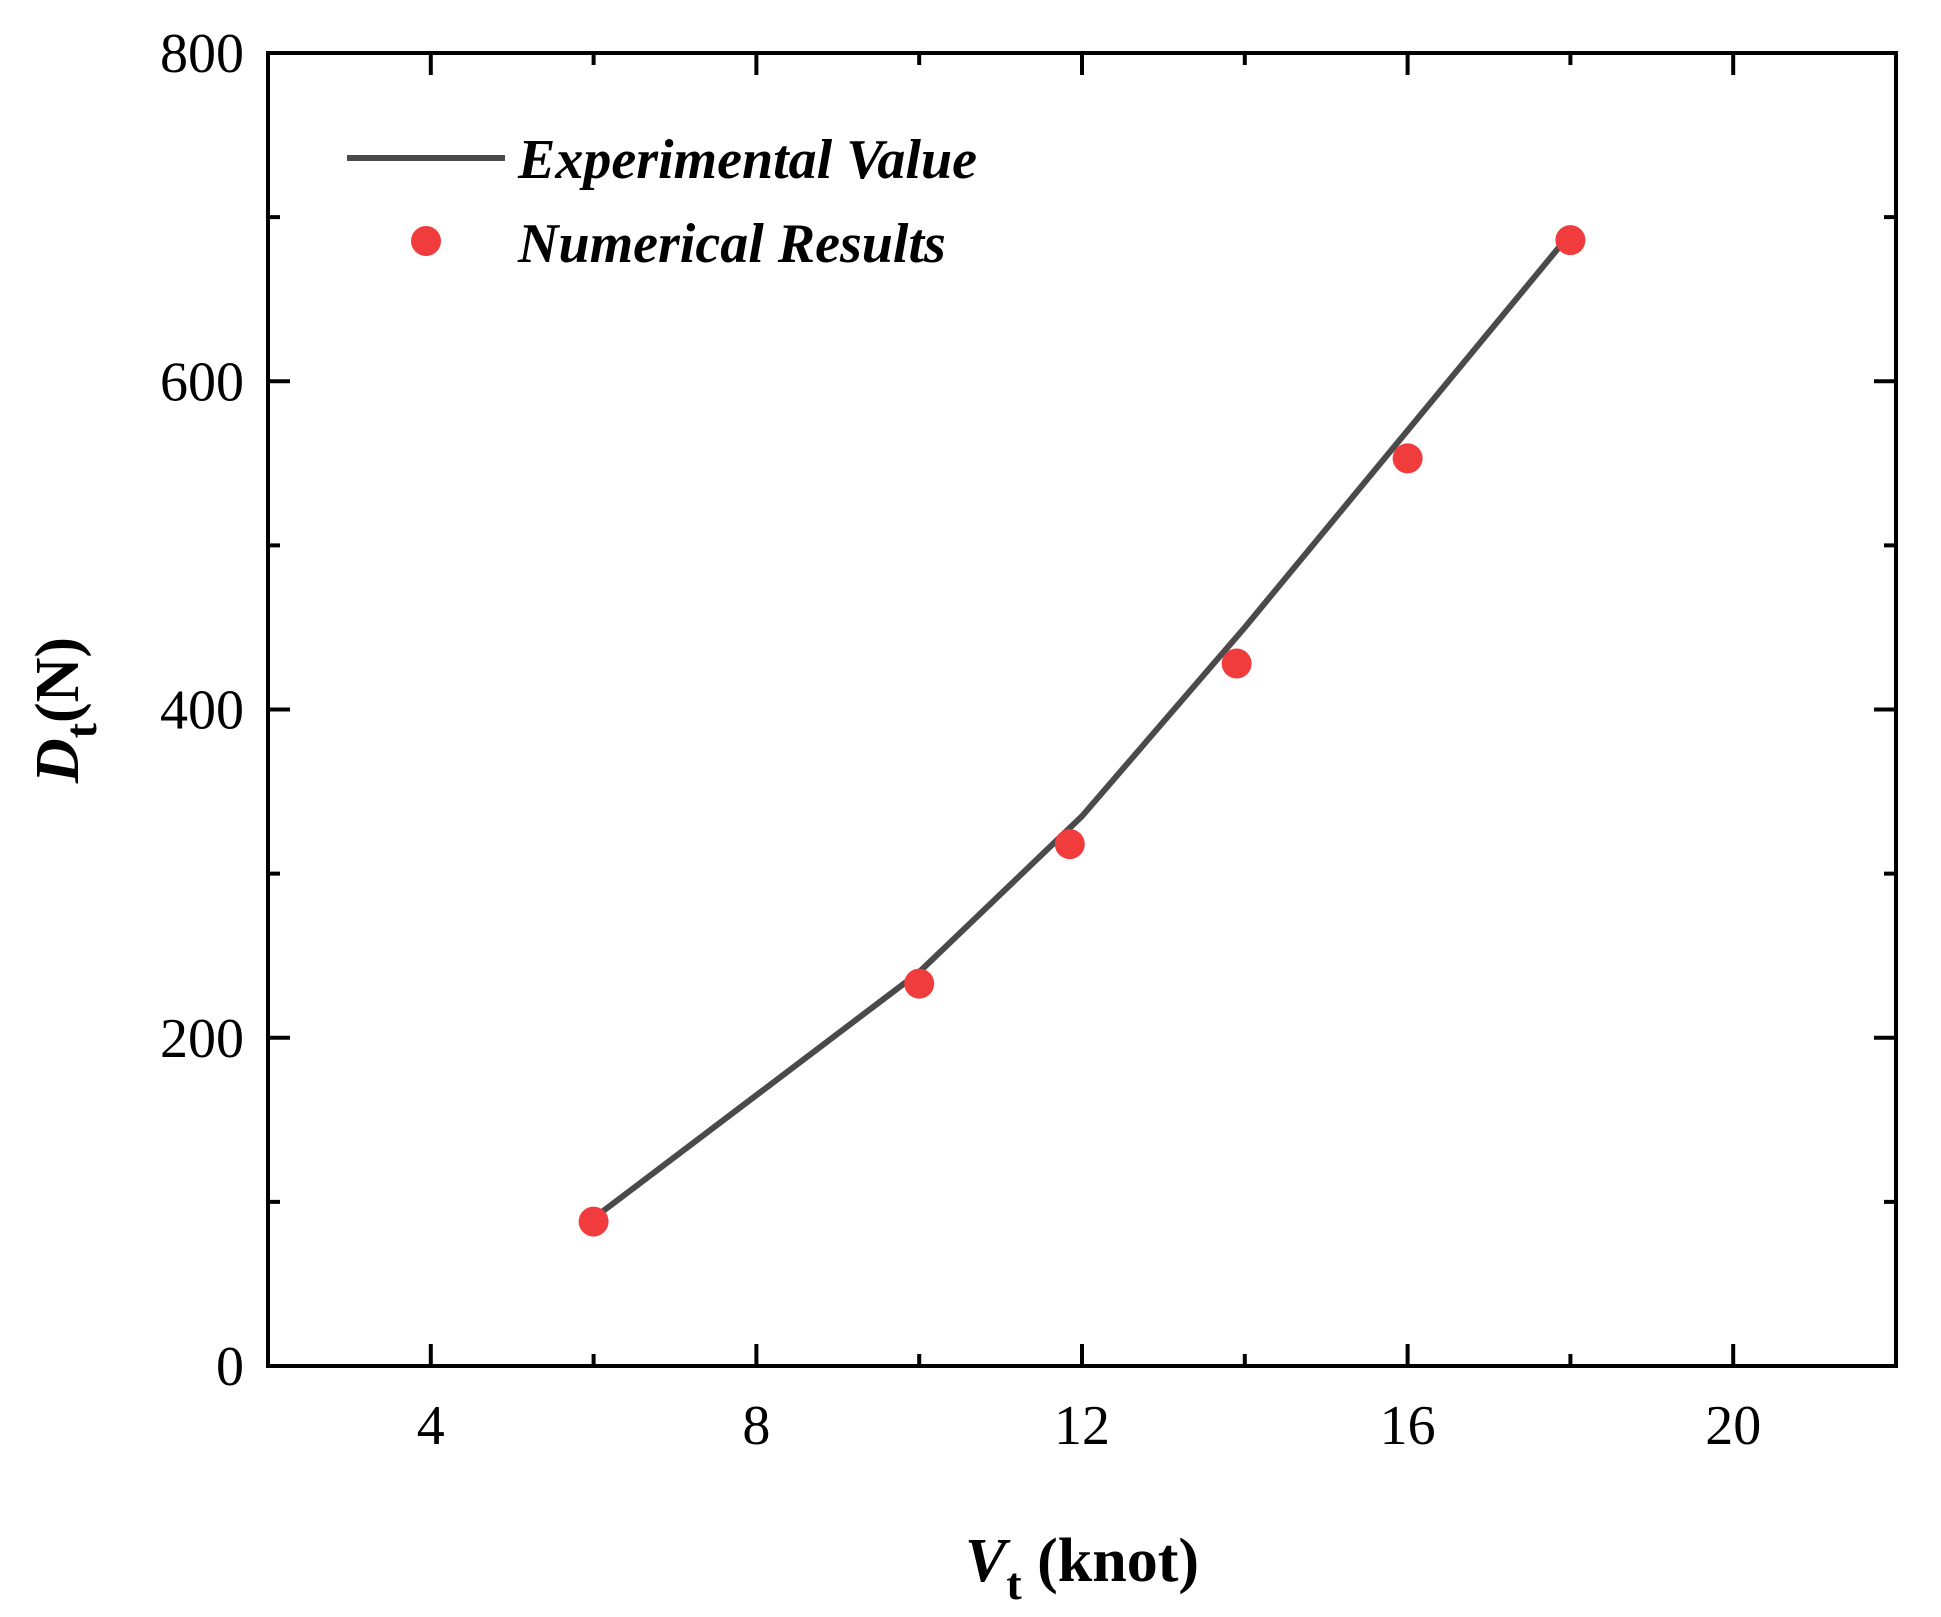  I want to click on y-axis-title-sub: t, so click(80, 730).